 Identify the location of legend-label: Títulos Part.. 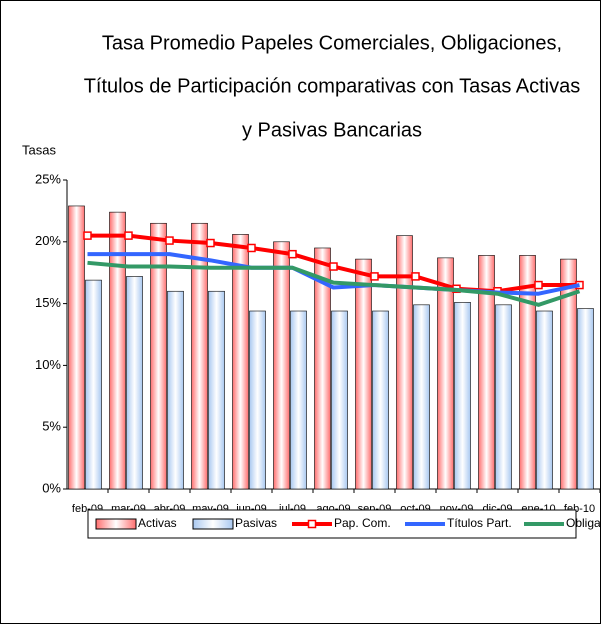
(479, 523).